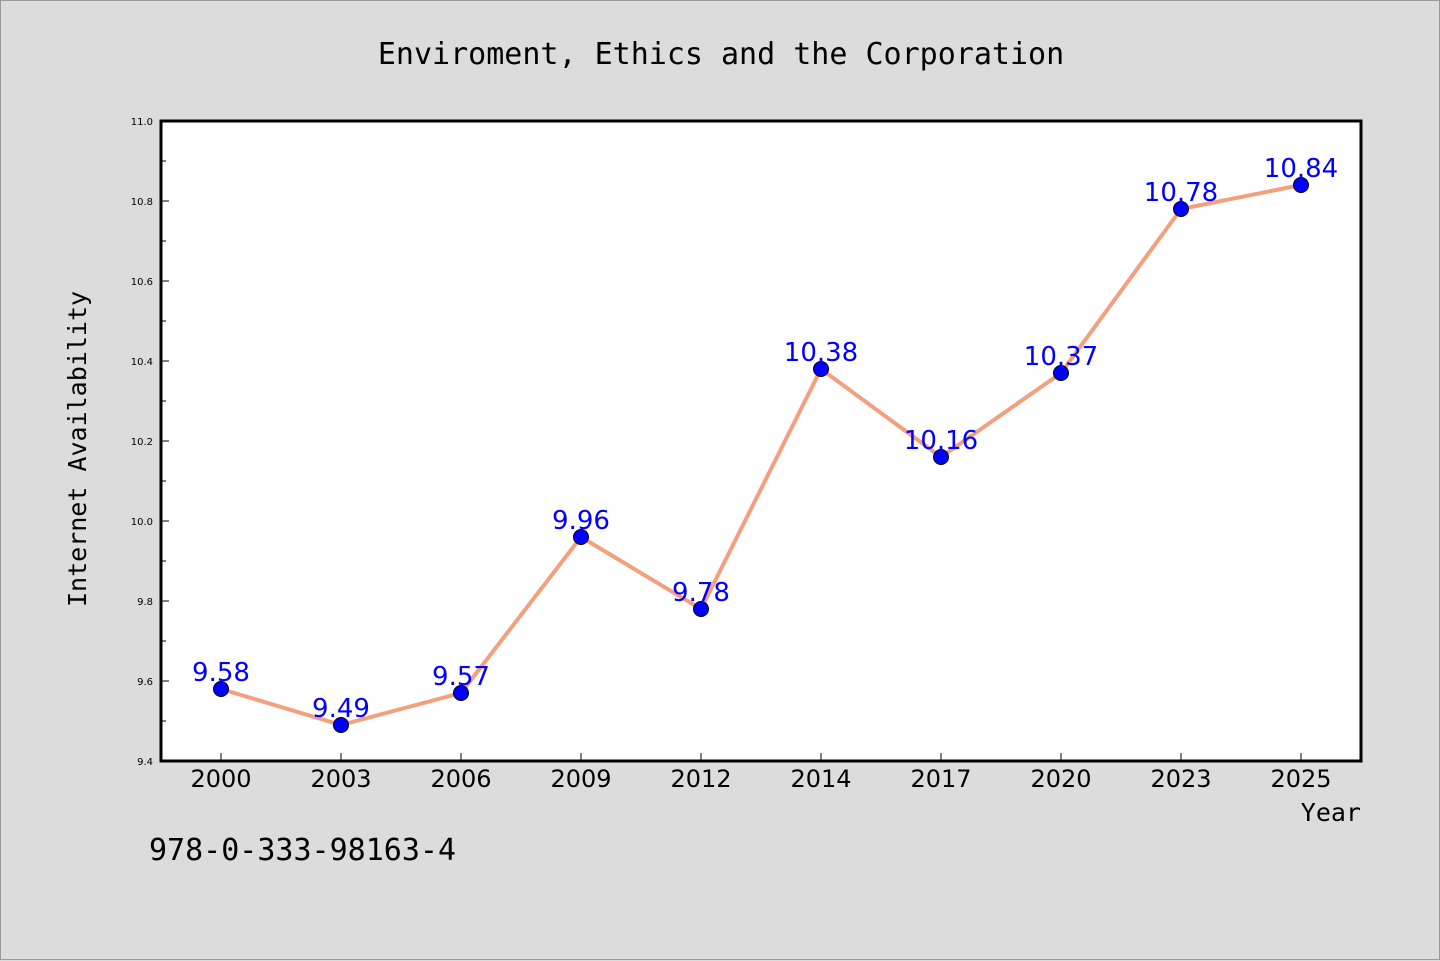 This screenshot has width=1440, height=961. I want to click on x-axis-label: Year, so click(1331, 812).